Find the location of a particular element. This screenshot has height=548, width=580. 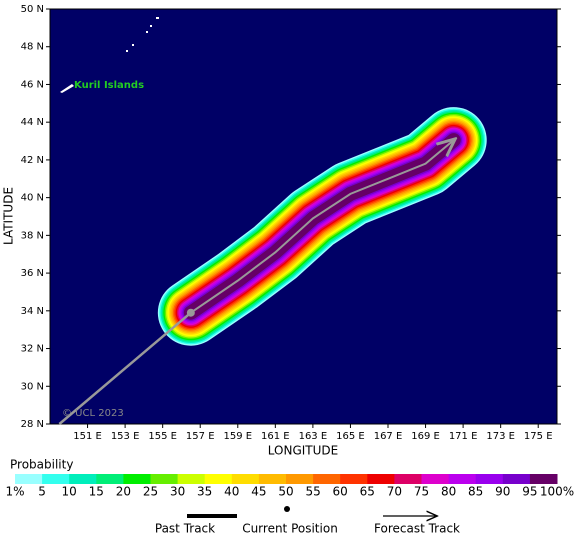

kuril-islands-shape is located at coordinates (109, 55).